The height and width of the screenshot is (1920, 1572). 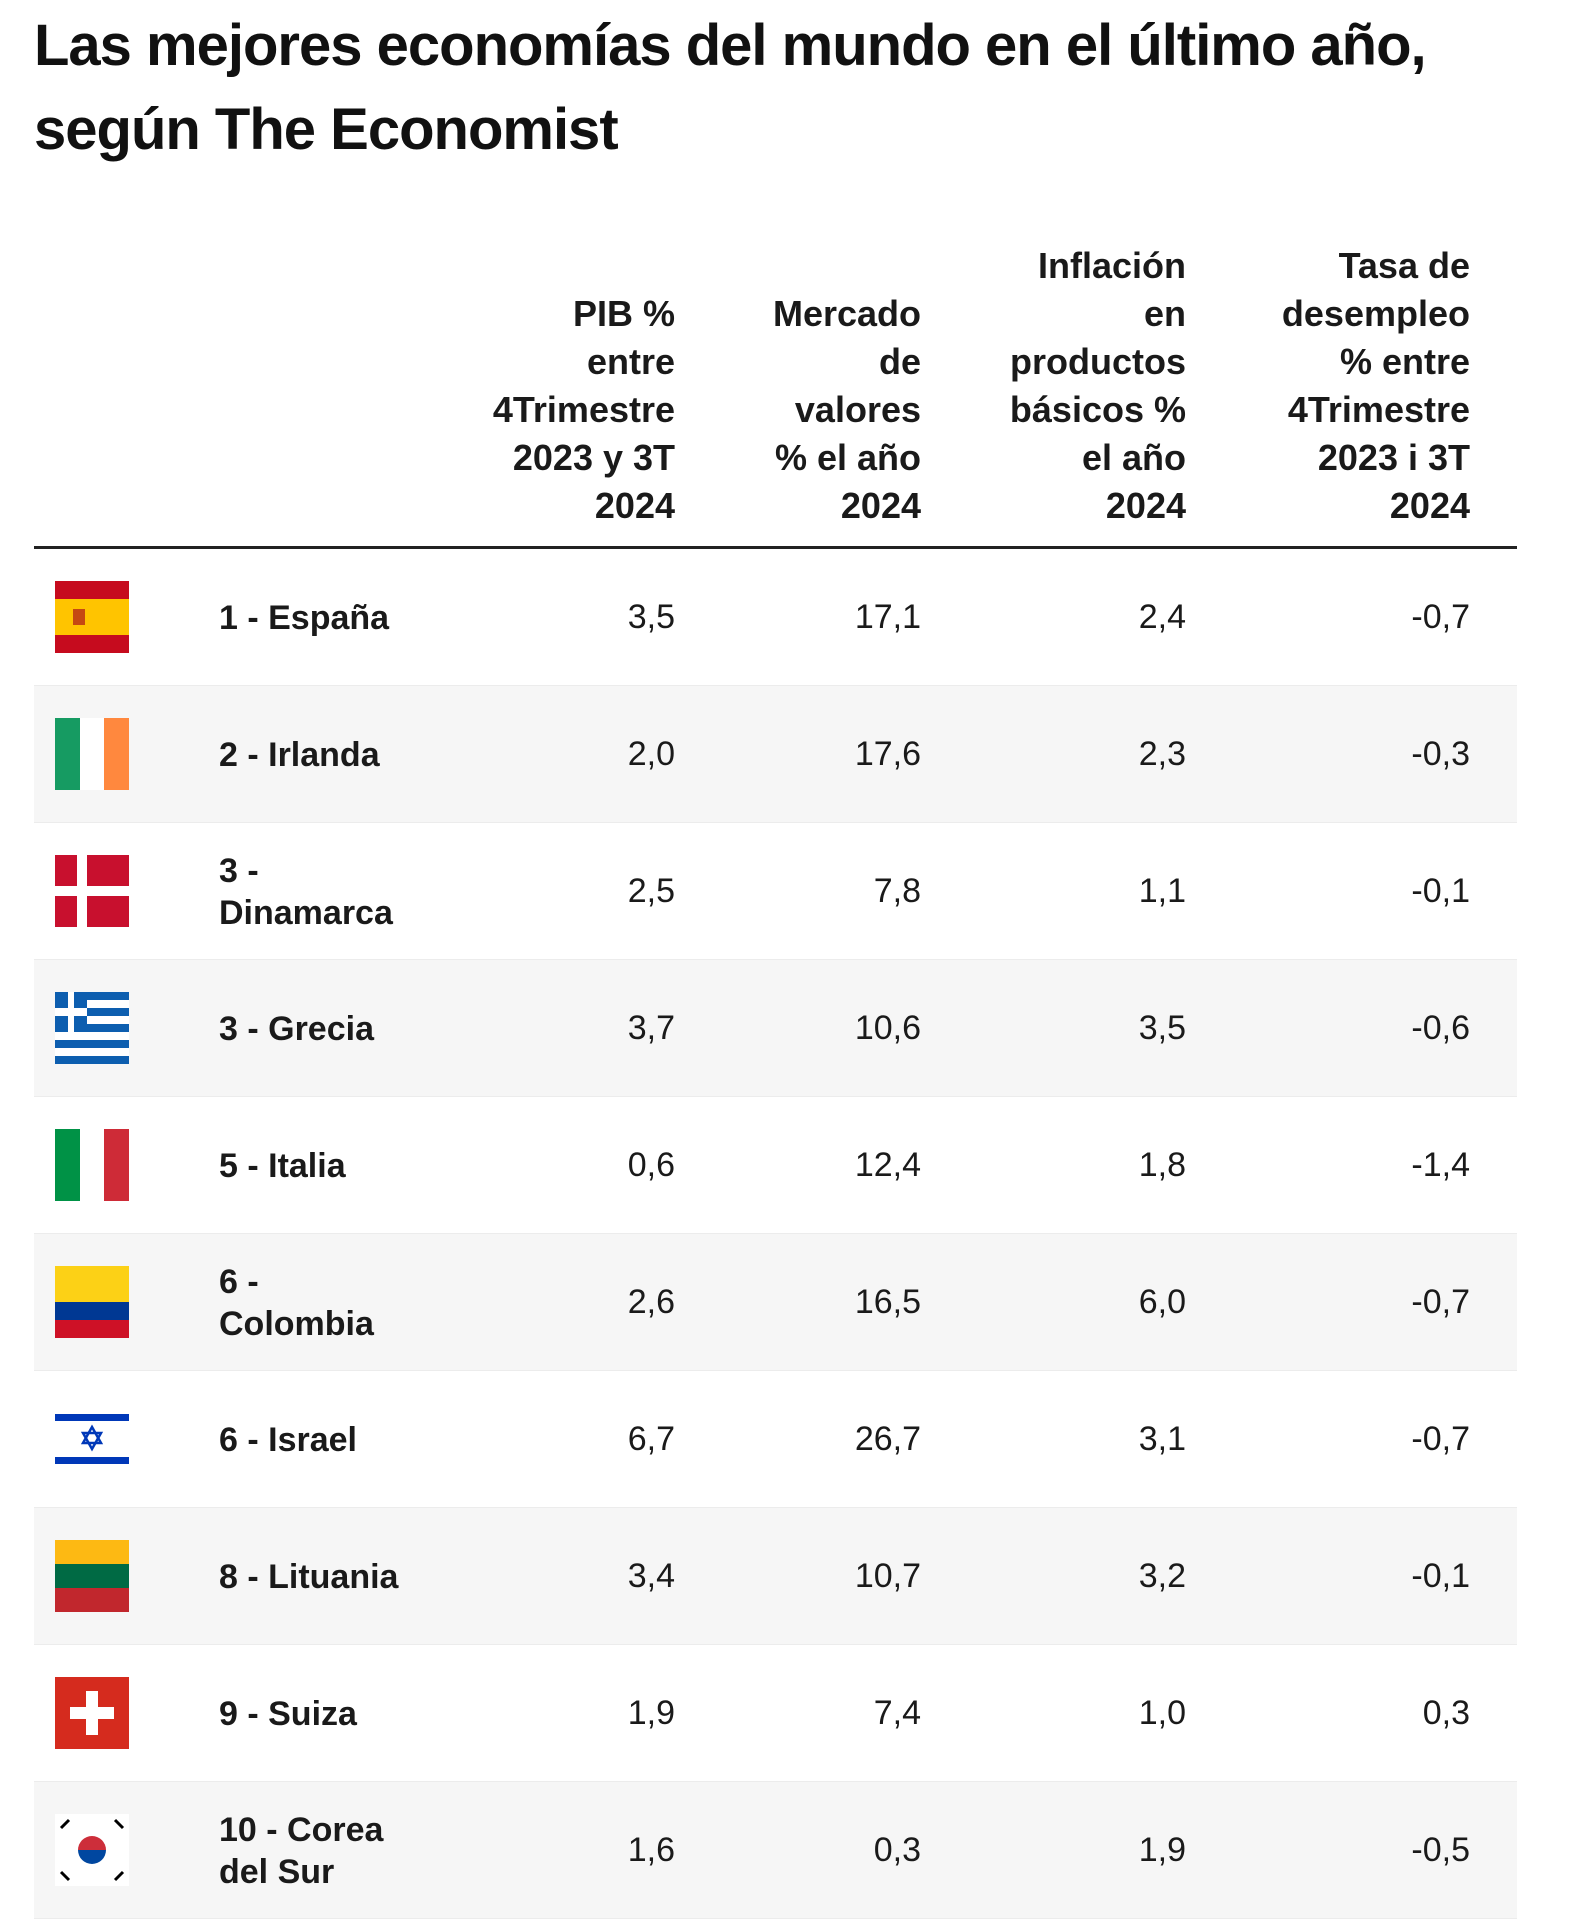 I want to click on table-row: 6 - Colombia 2,6 16,5 6,0 -0,7, so click(x=775, y=1302).